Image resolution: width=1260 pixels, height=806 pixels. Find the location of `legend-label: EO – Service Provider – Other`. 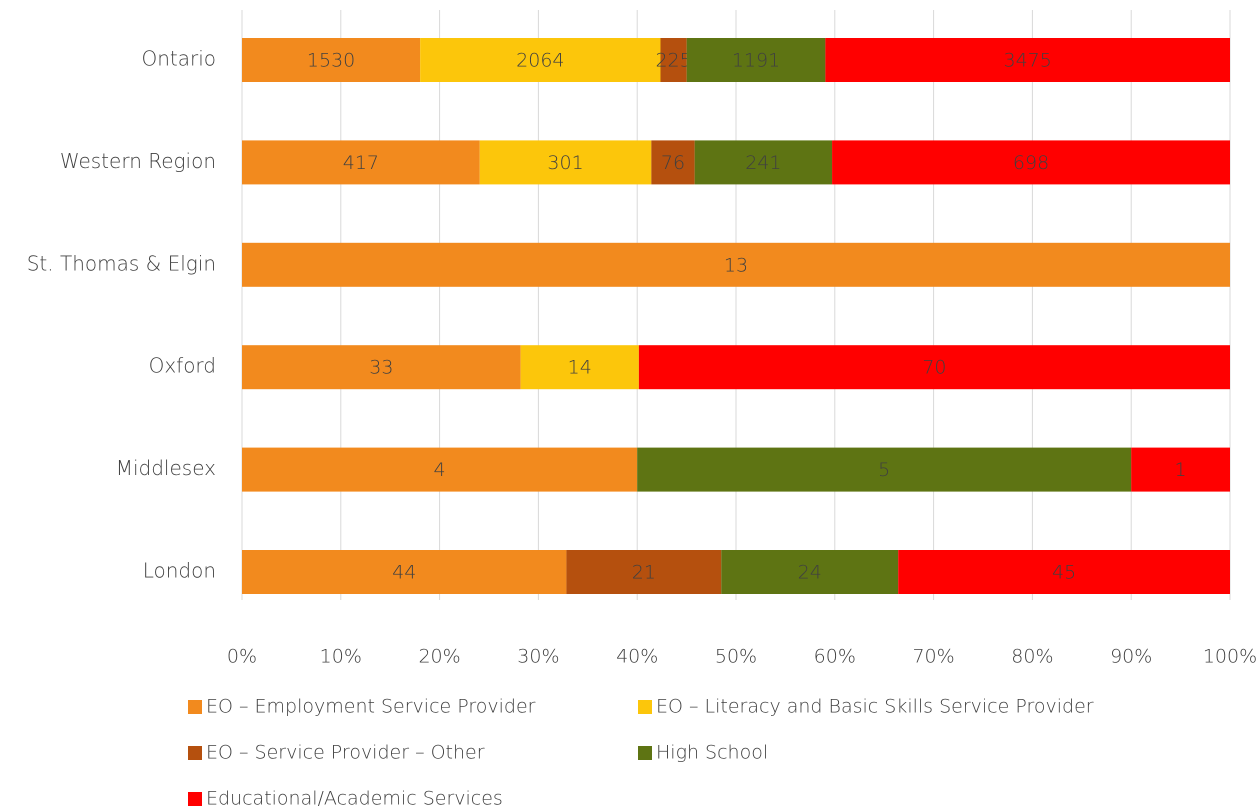

legend-label: EO – Service Provider – Other is located at coordinates (345, 753).